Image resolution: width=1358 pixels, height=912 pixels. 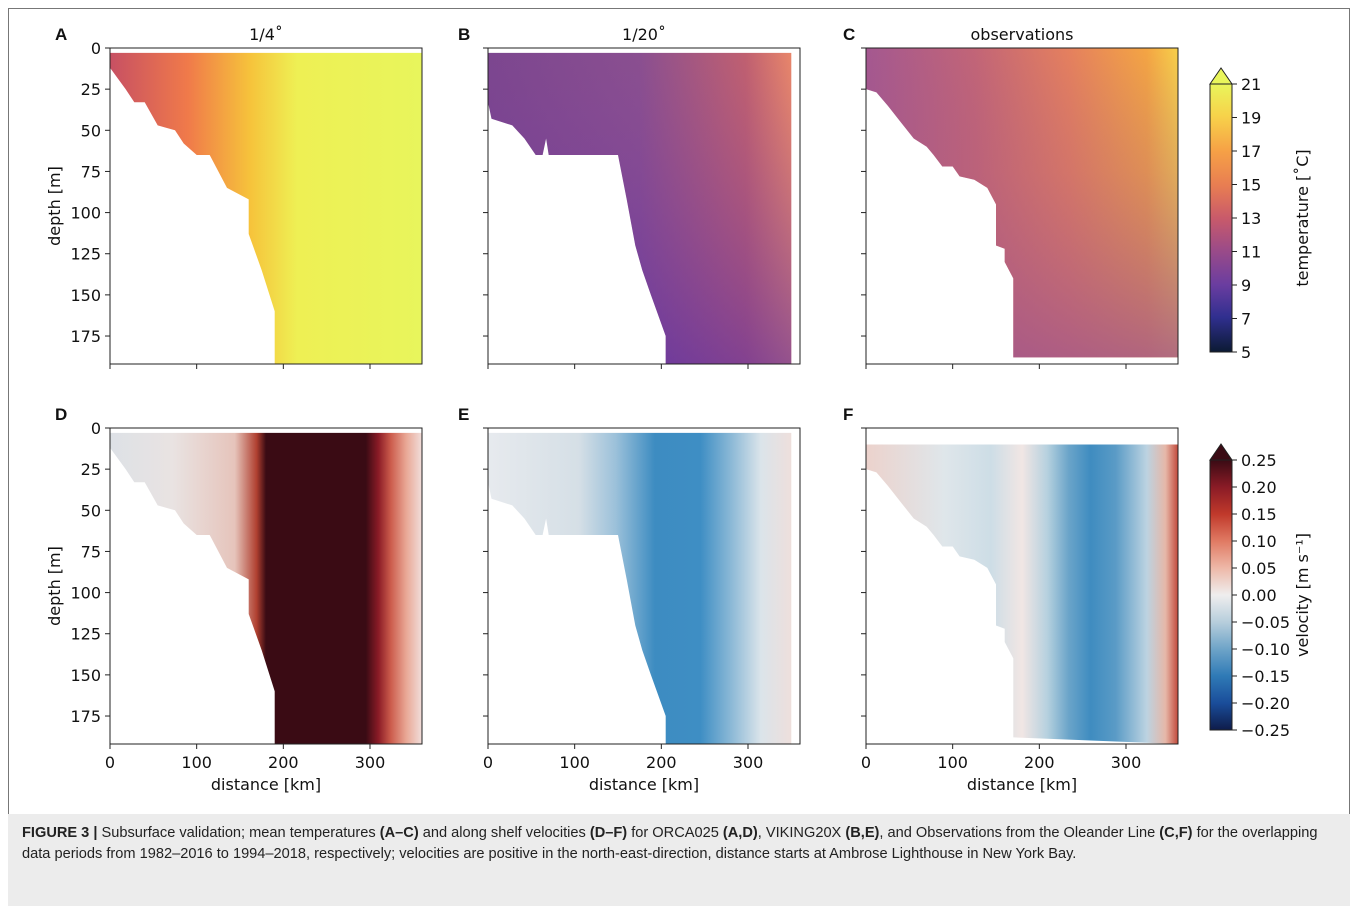 I want to click on colorbar-tick-label: 0.20, so click(x=1259, y=487).